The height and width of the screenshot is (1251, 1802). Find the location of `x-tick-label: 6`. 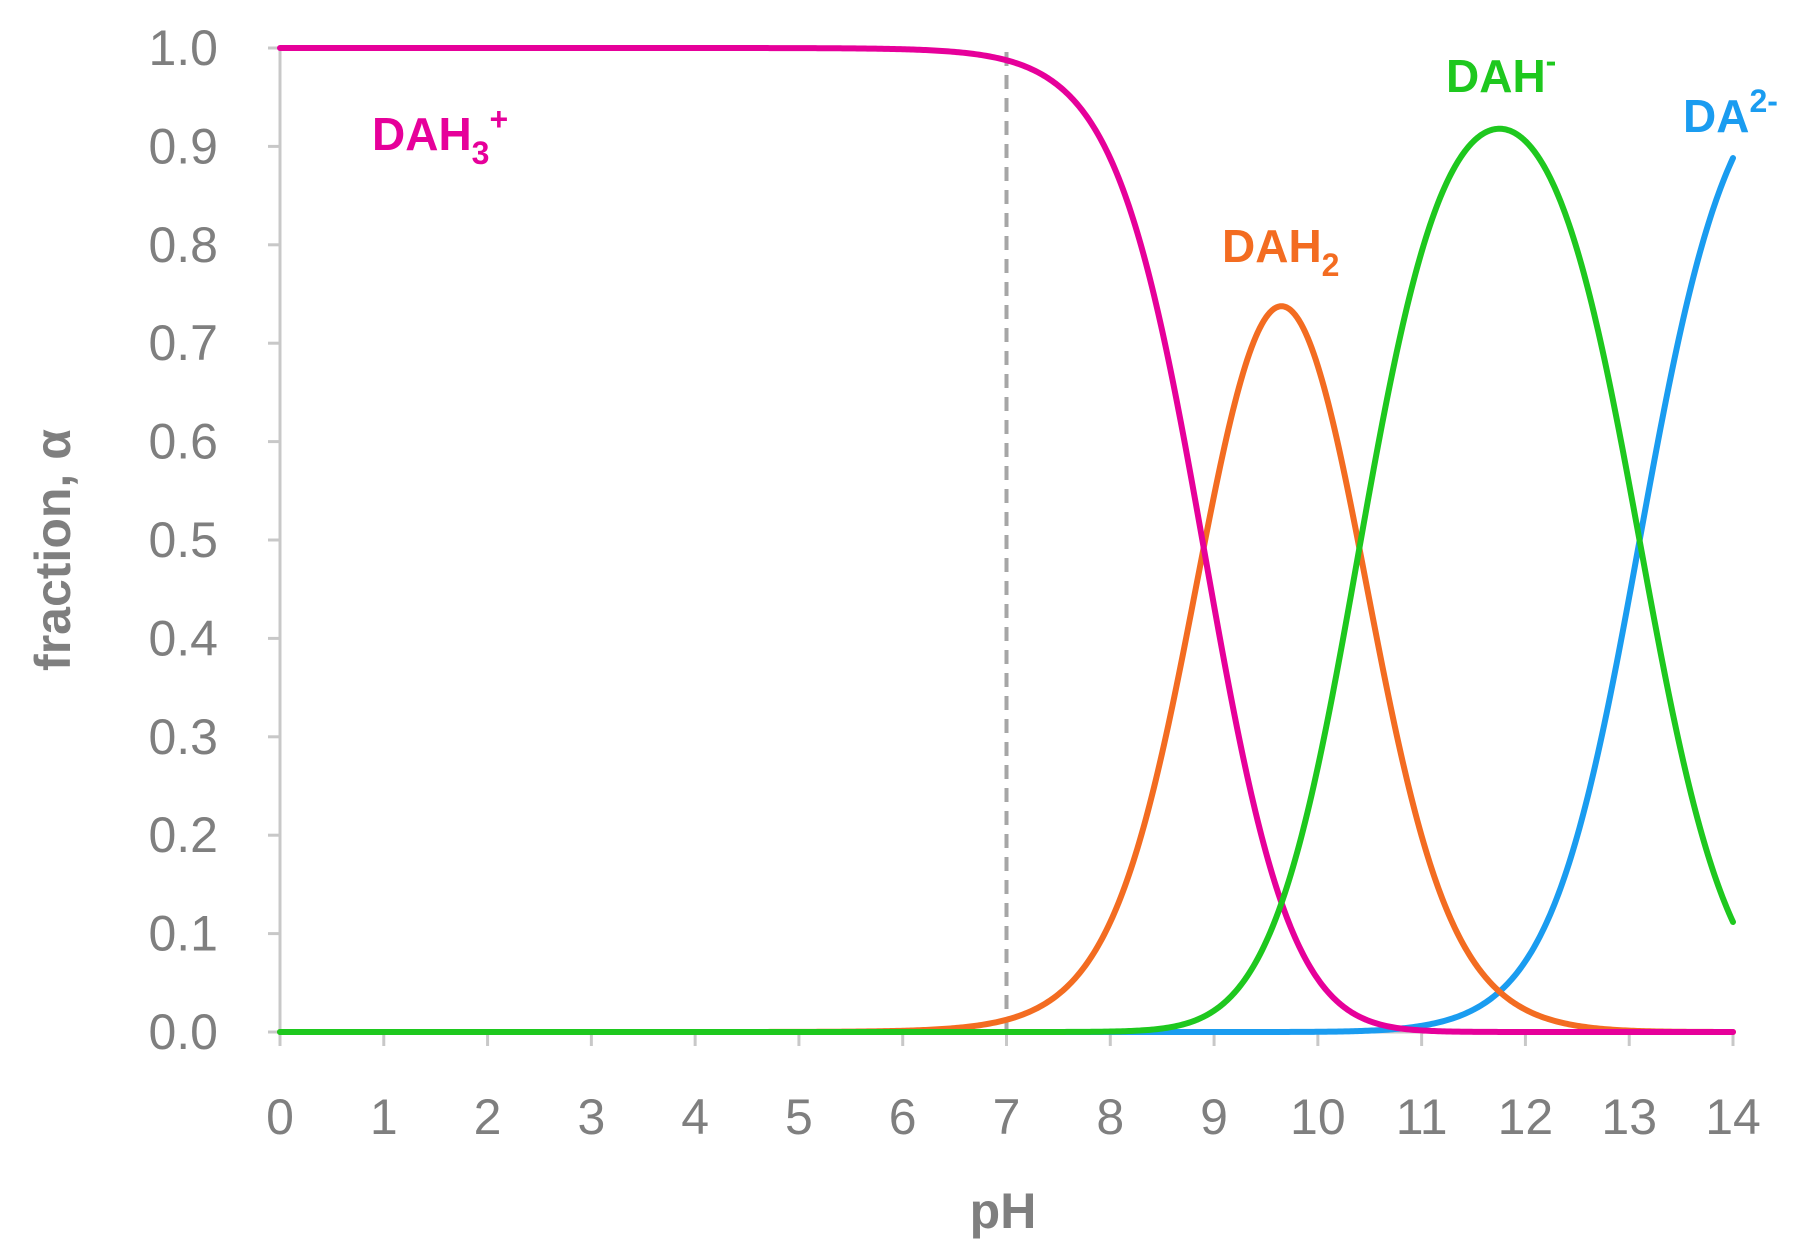

x-tick-label: 6 is located at coordinates (903, 1117).